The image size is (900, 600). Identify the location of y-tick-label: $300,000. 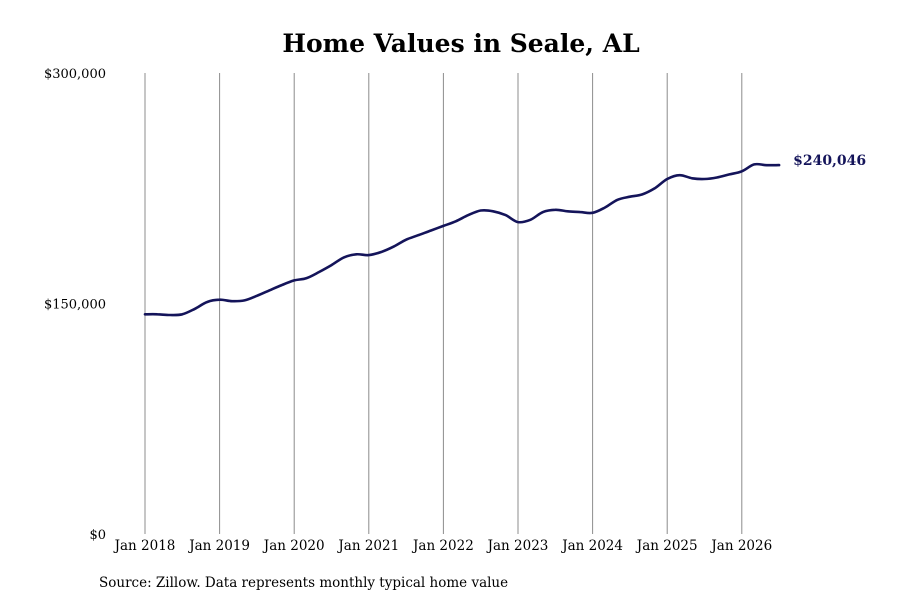
(75, 74).